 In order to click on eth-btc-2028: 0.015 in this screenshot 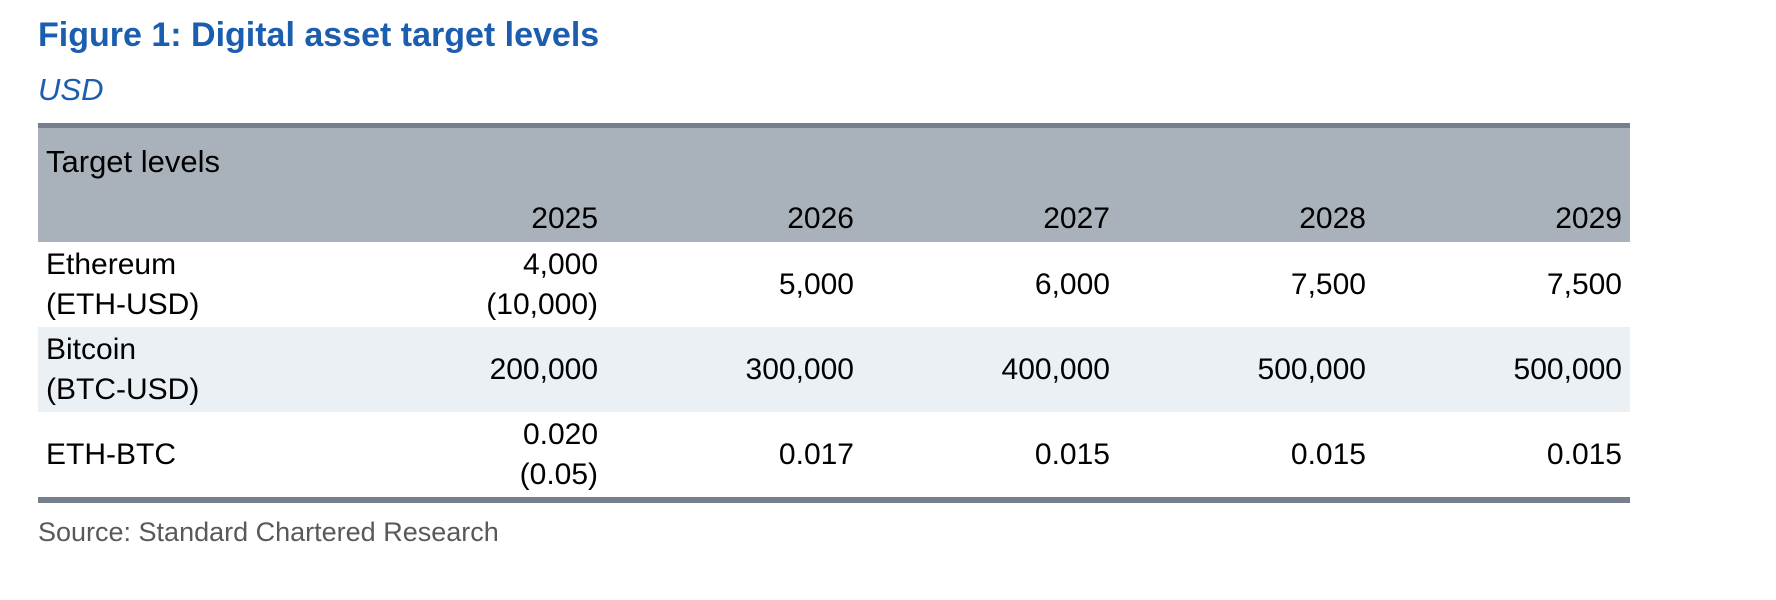, I will do `click(1328, 454)`.